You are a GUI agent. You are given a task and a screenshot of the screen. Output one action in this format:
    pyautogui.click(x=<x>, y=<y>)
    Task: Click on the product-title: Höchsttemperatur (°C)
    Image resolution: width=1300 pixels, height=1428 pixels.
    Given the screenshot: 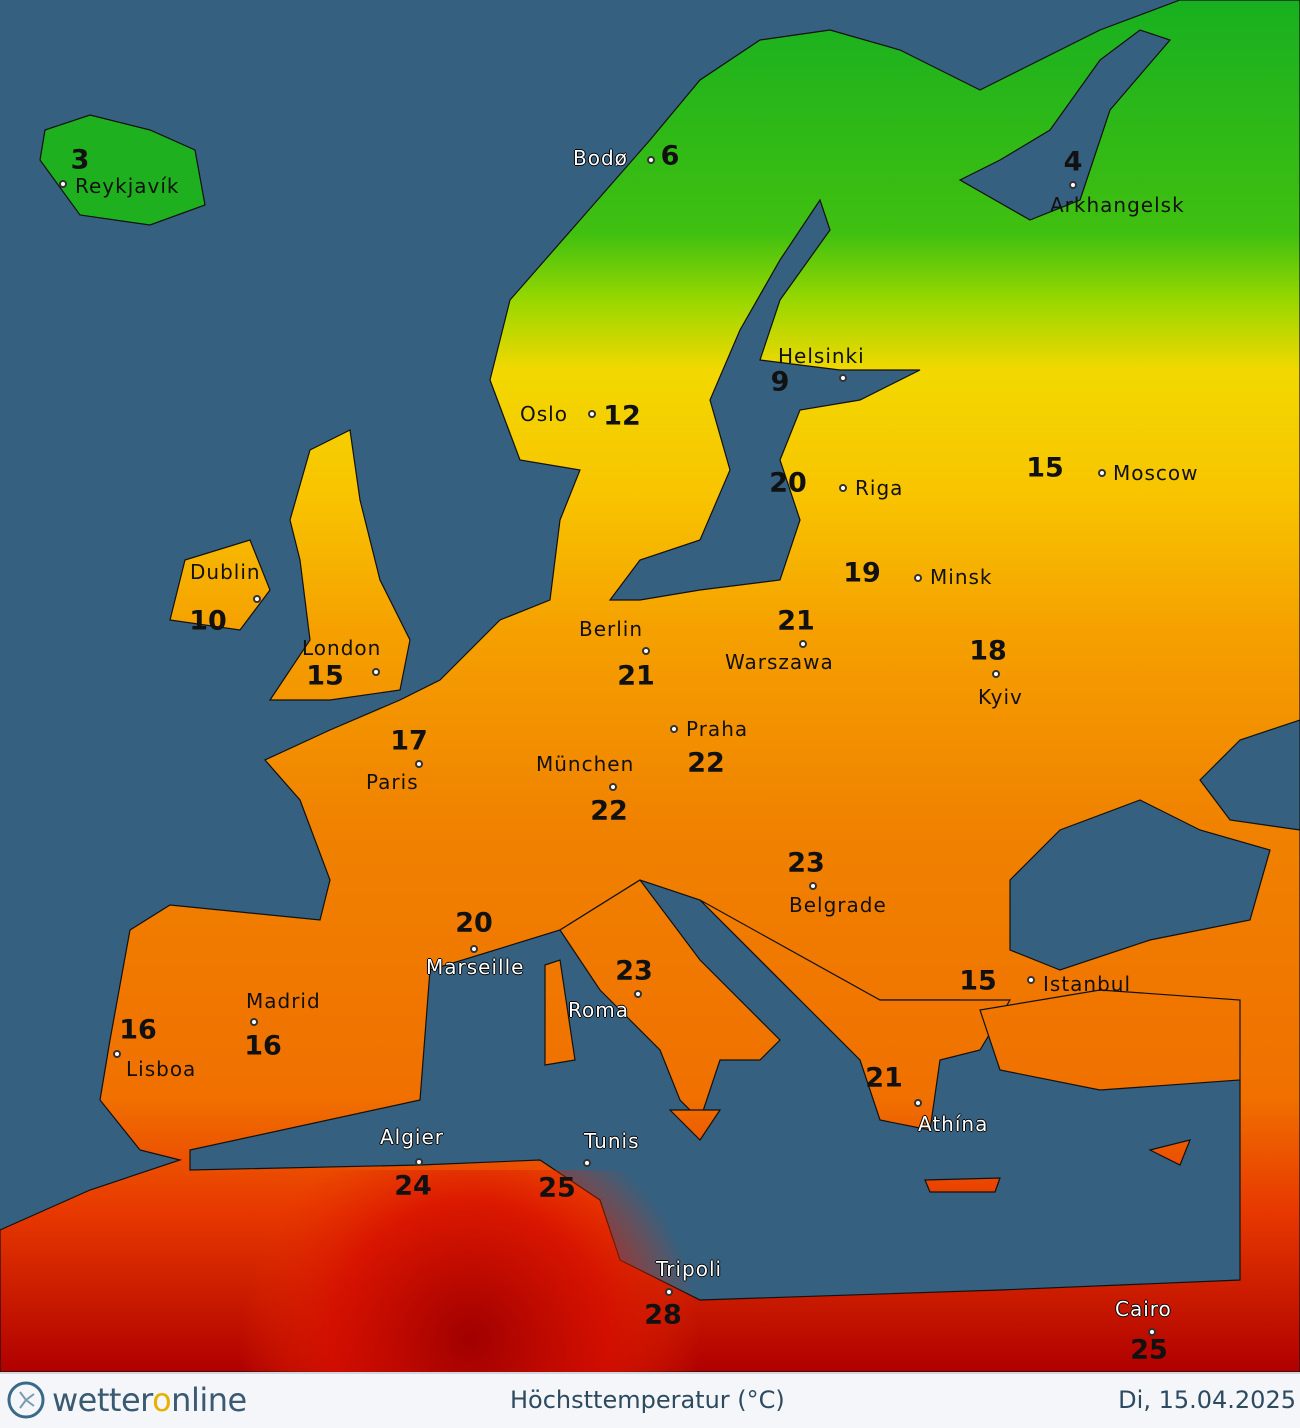 What is the action you would take?
    pyautogui.click(x=647, y=1400)
    